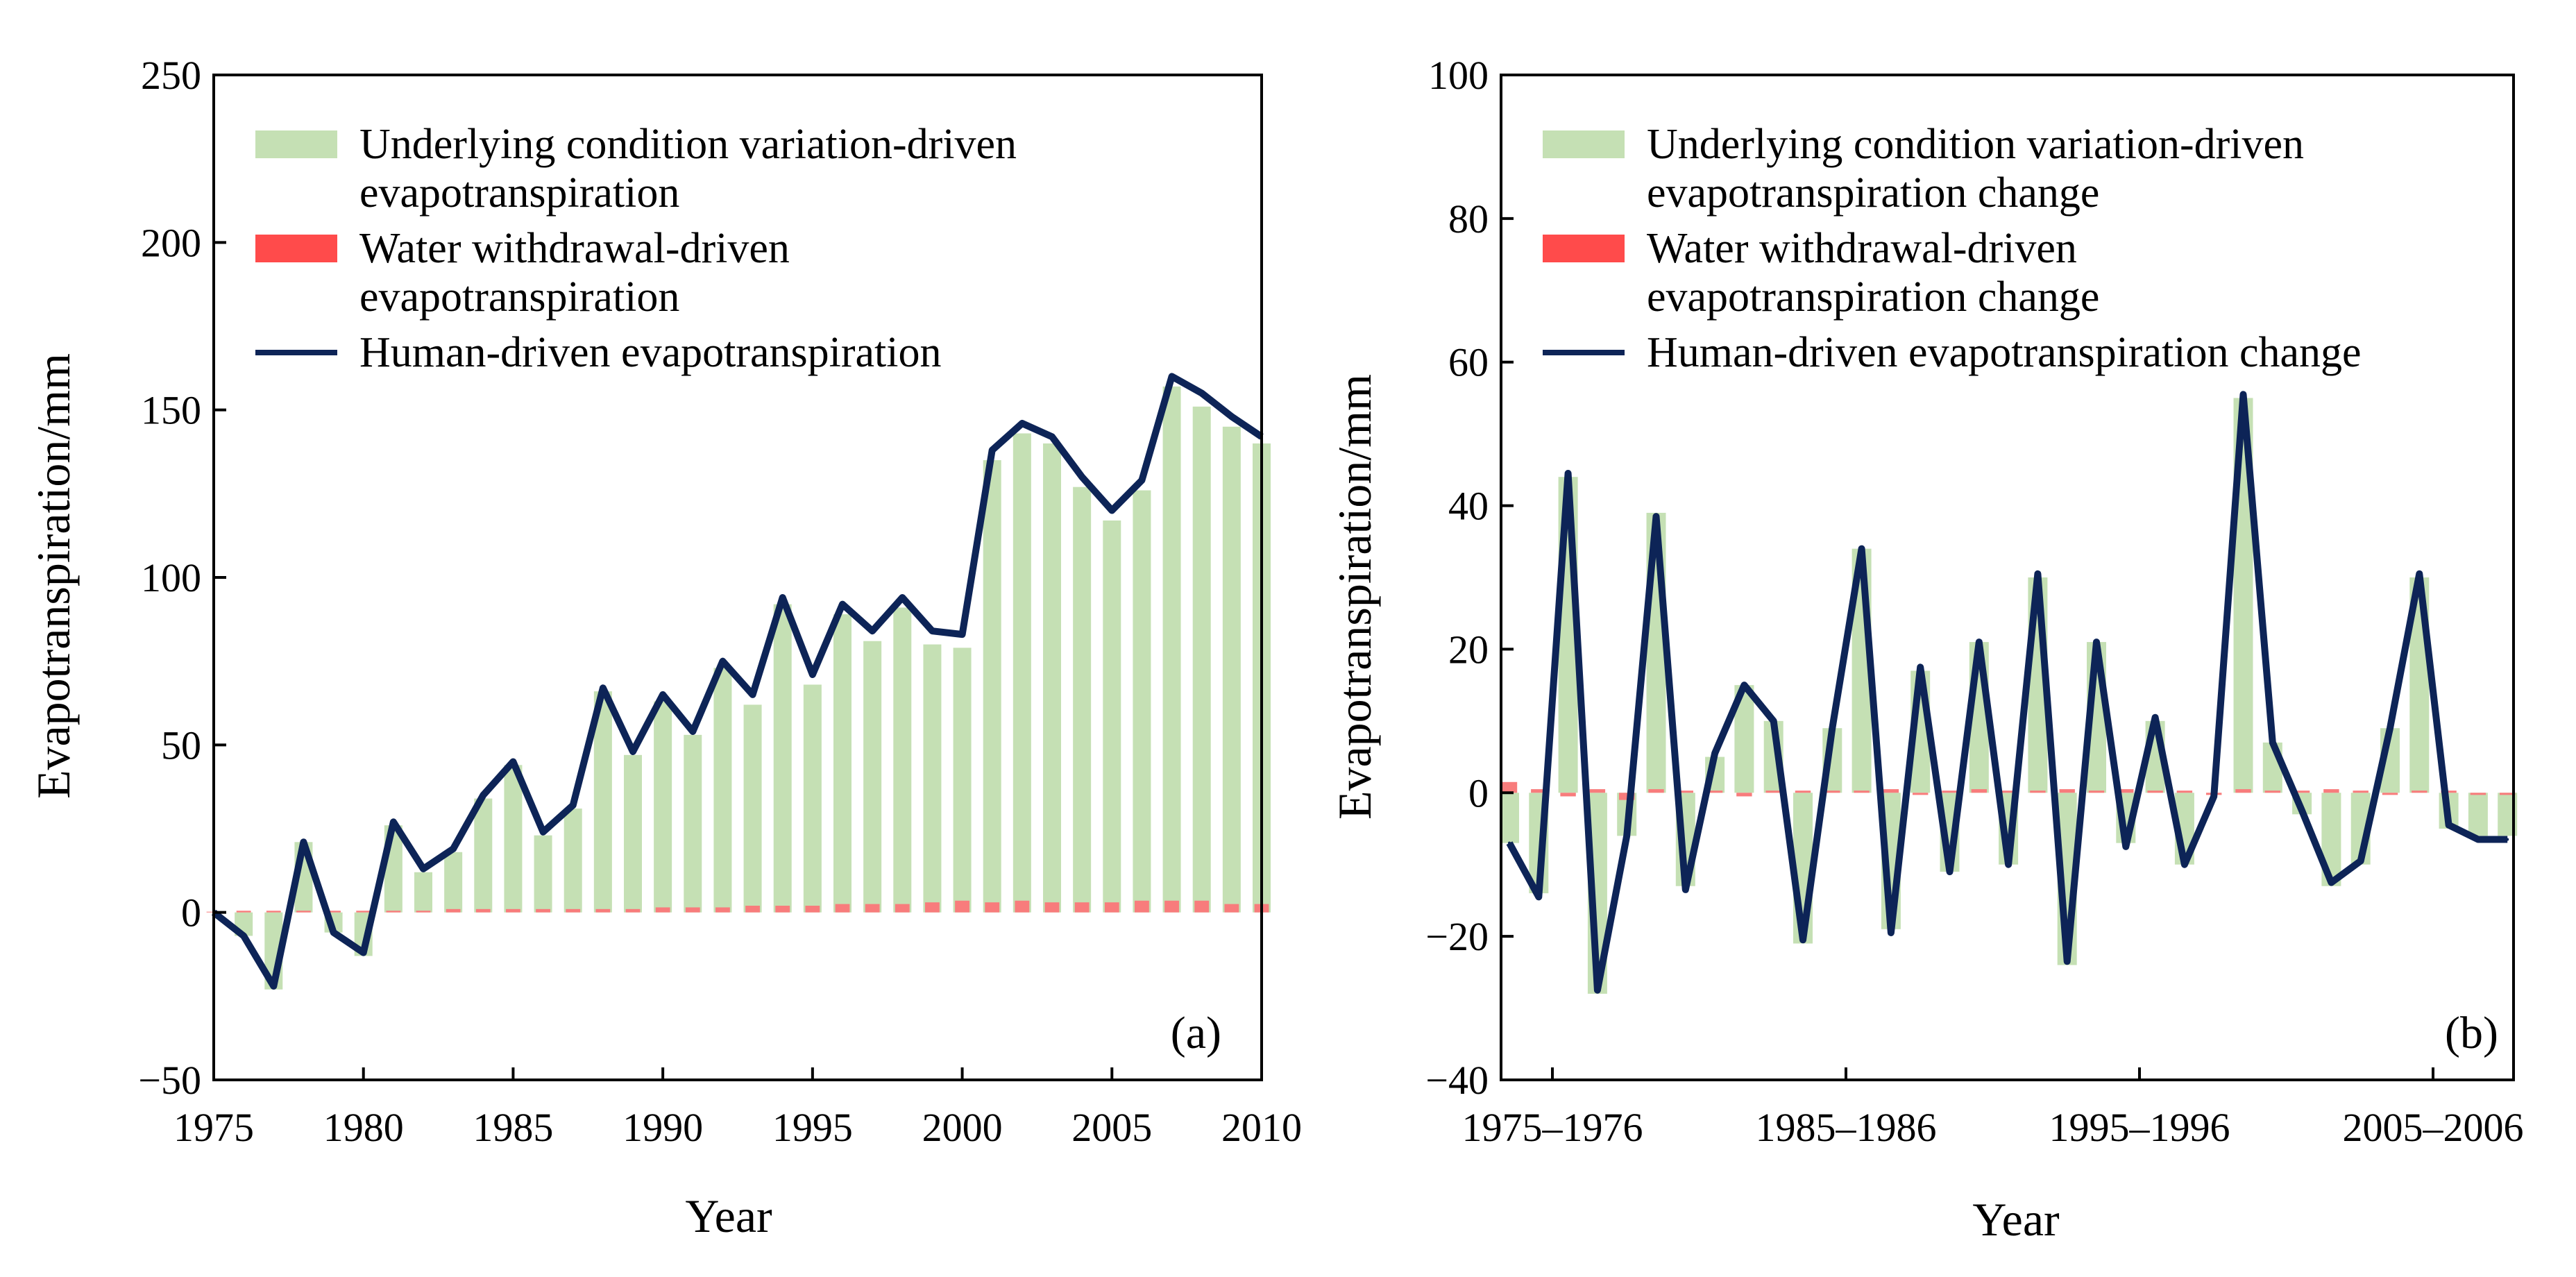 This screenshot has width=2576, height=1277. I want to click on x-tick-label: 1975, so click(214, 1127).